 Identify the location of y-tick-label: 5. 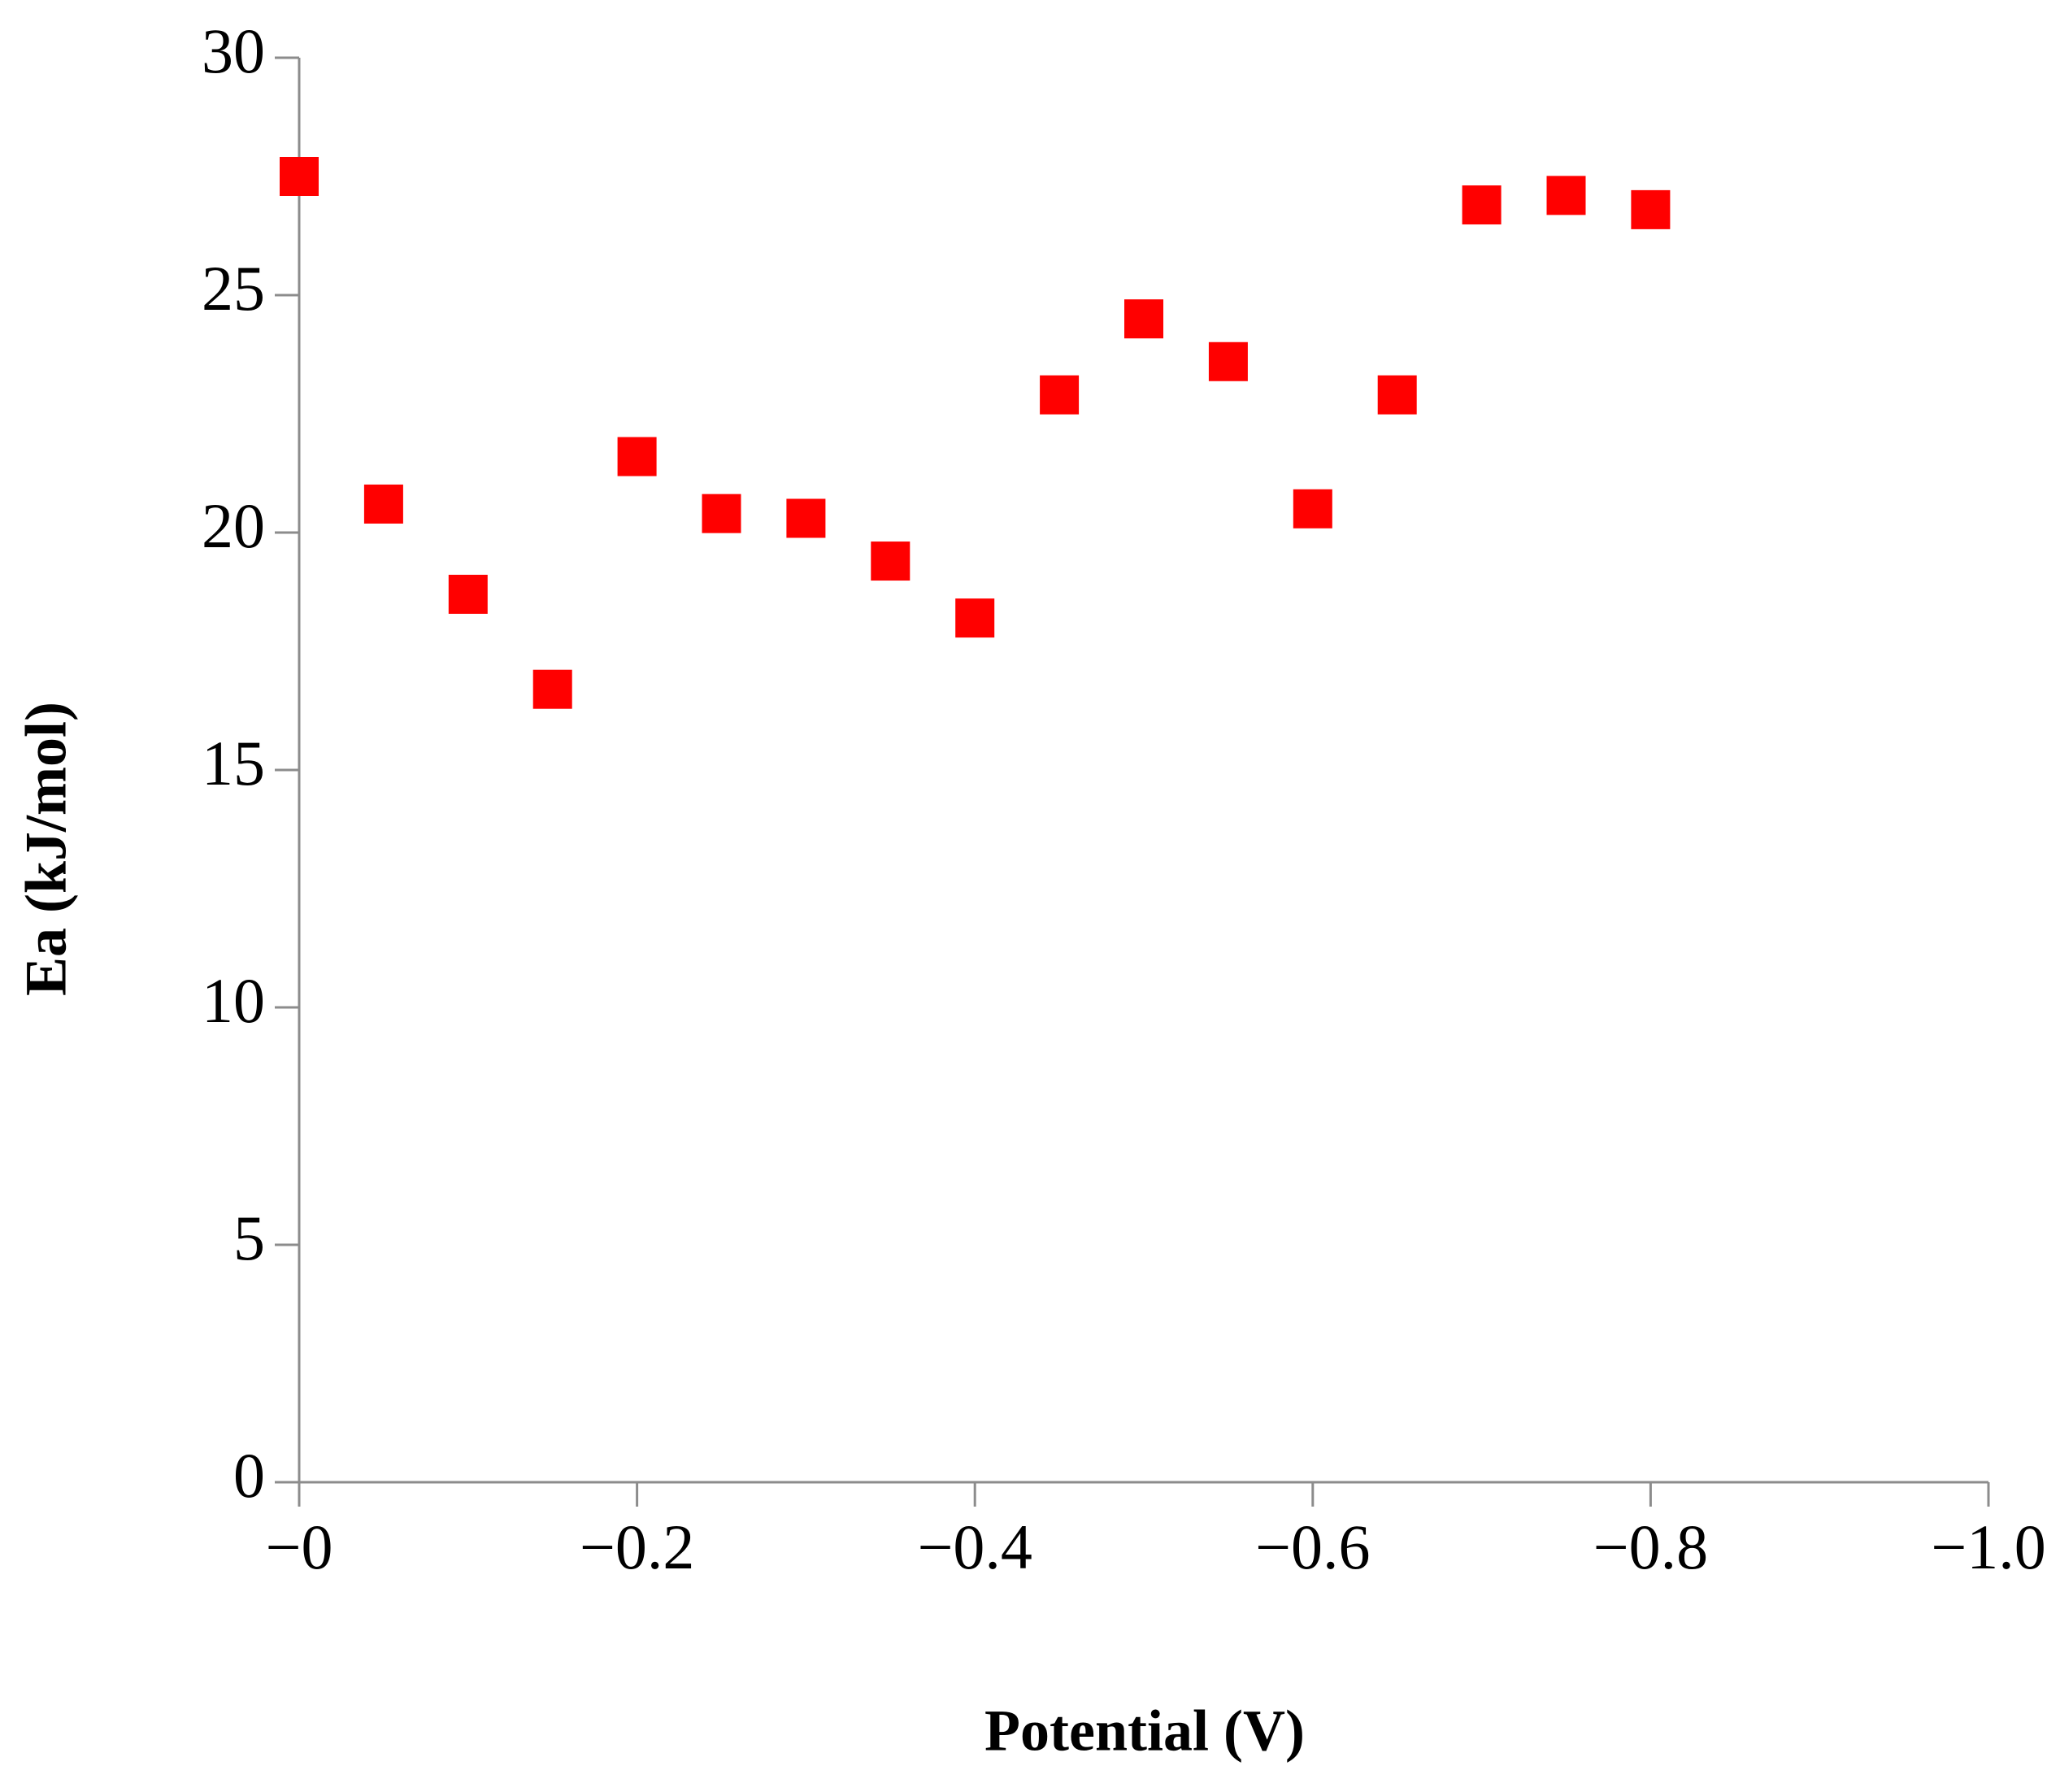
(249, 1238).